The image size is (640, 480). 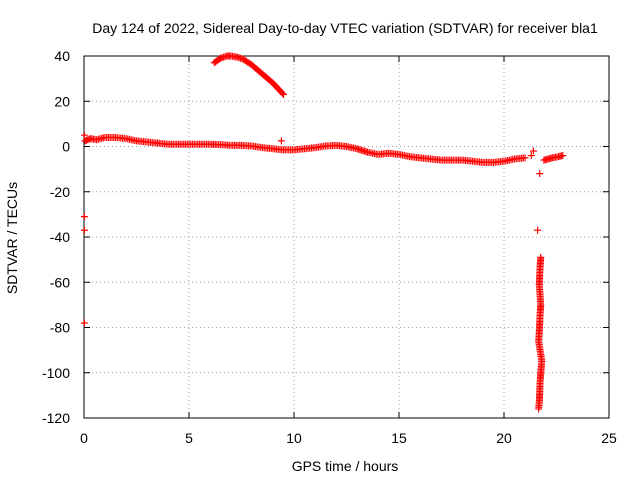 What do you see at coordinates (60, 237) in the screenshot?
I see `y-tick-label: -40` at bounding box center [60, 237].